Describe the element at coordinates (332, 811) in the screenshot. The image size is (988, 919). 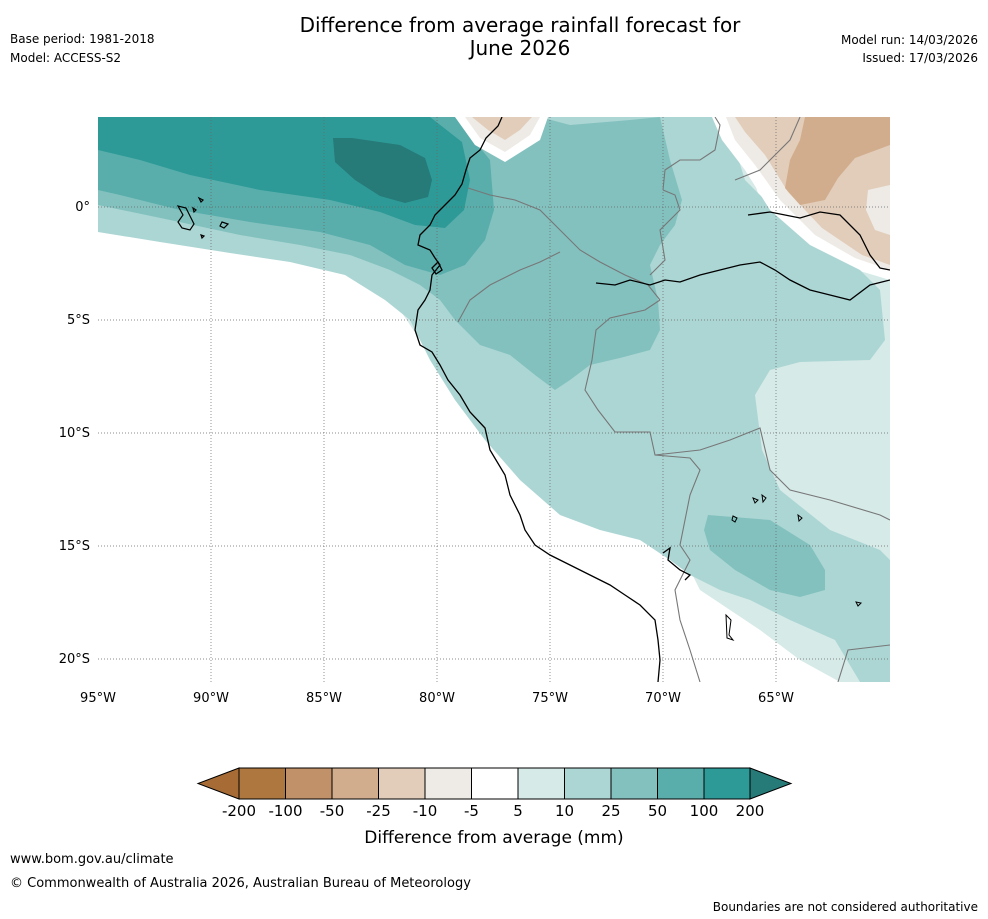
I see `colorbar-tick: -50` at that location.